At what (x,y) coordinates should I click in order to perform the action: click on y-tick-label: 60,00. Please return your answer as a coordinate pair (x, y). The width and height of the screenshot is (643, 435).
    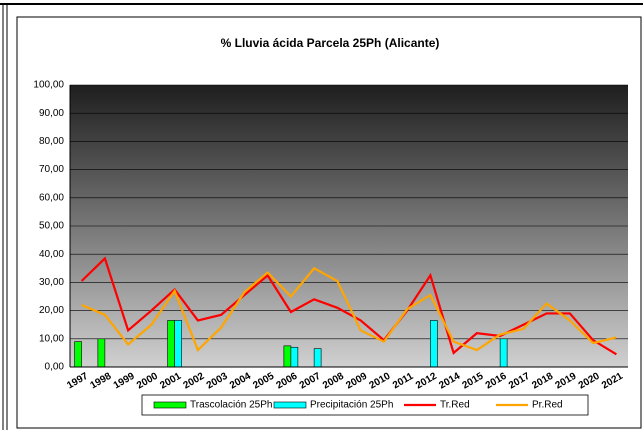
    Looking at the image, I should click on (51, 197).